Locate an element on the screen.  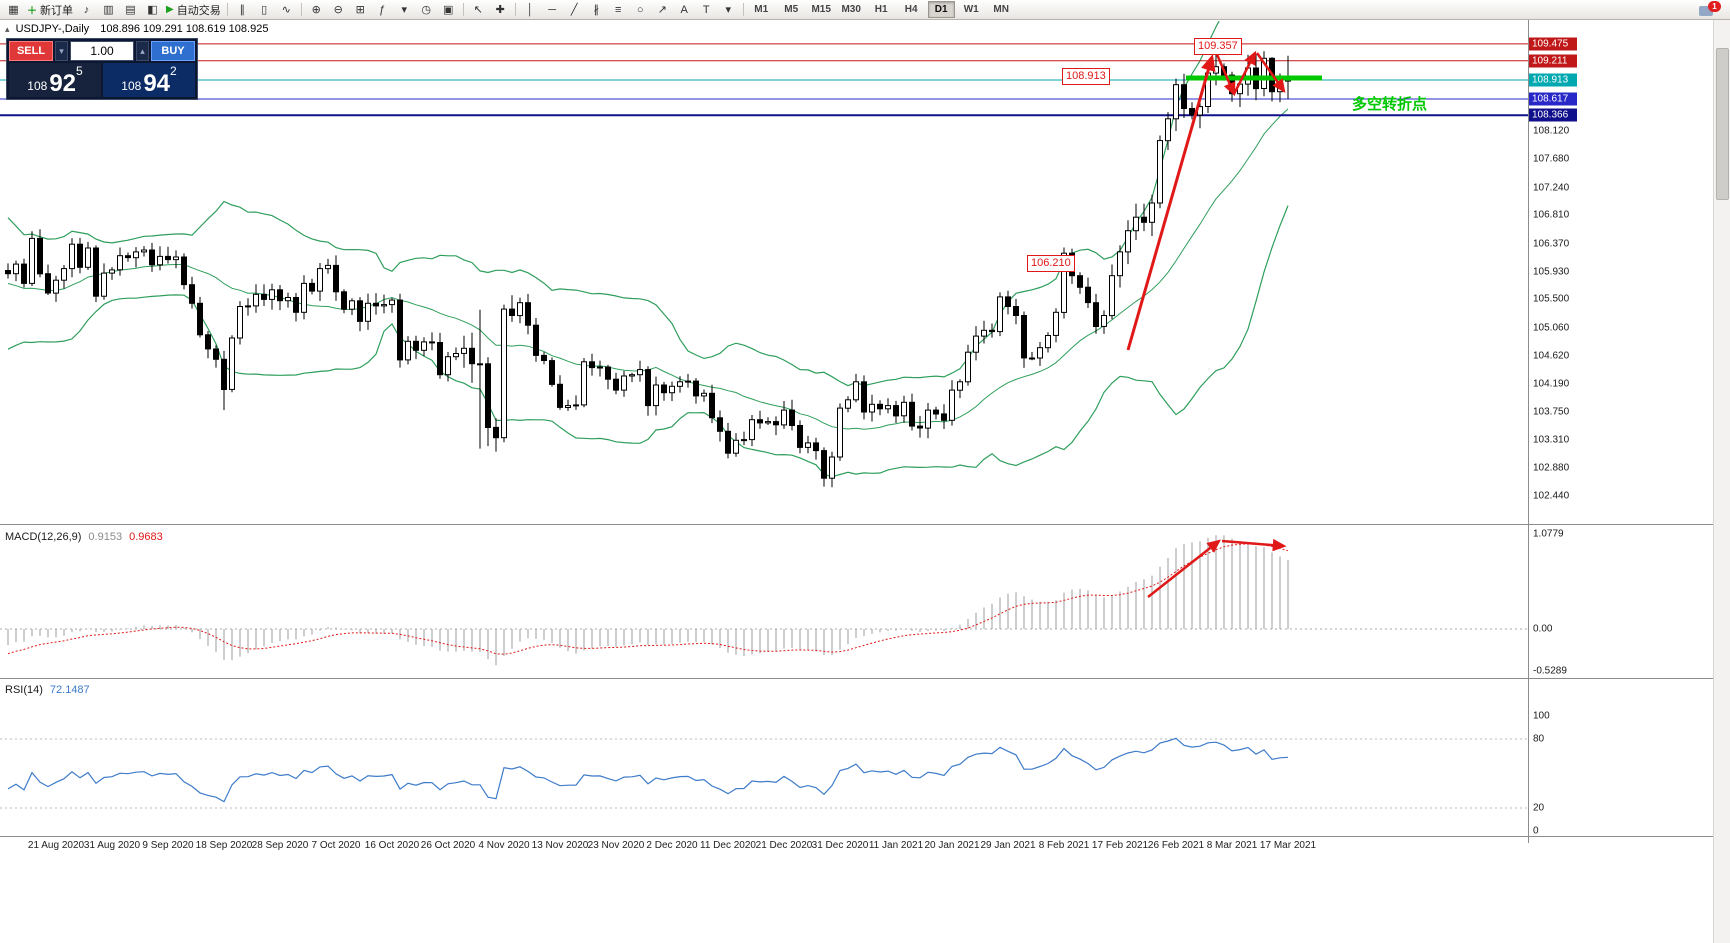
arrows-tool-icon: ↗ is located at coordinates (662, 10).